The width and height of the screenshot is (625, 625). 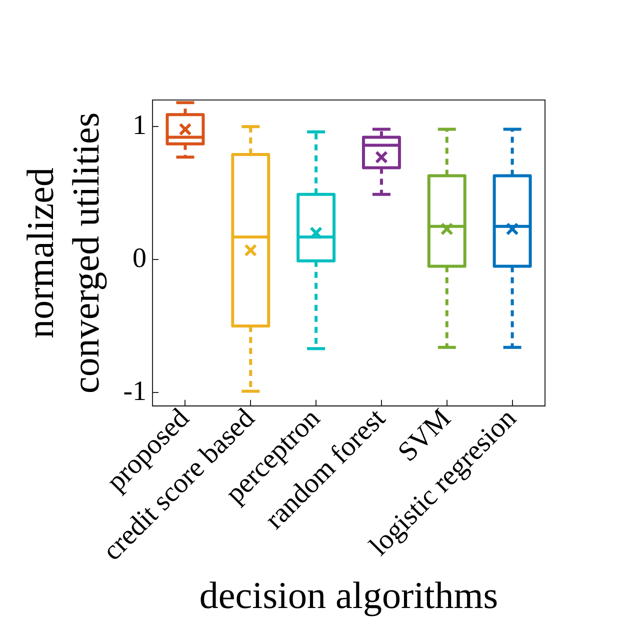 What do you see at coordinates (139, 125) in the screenshot?
I see `y-tick-label: 1` at bounding box center [139, 125].